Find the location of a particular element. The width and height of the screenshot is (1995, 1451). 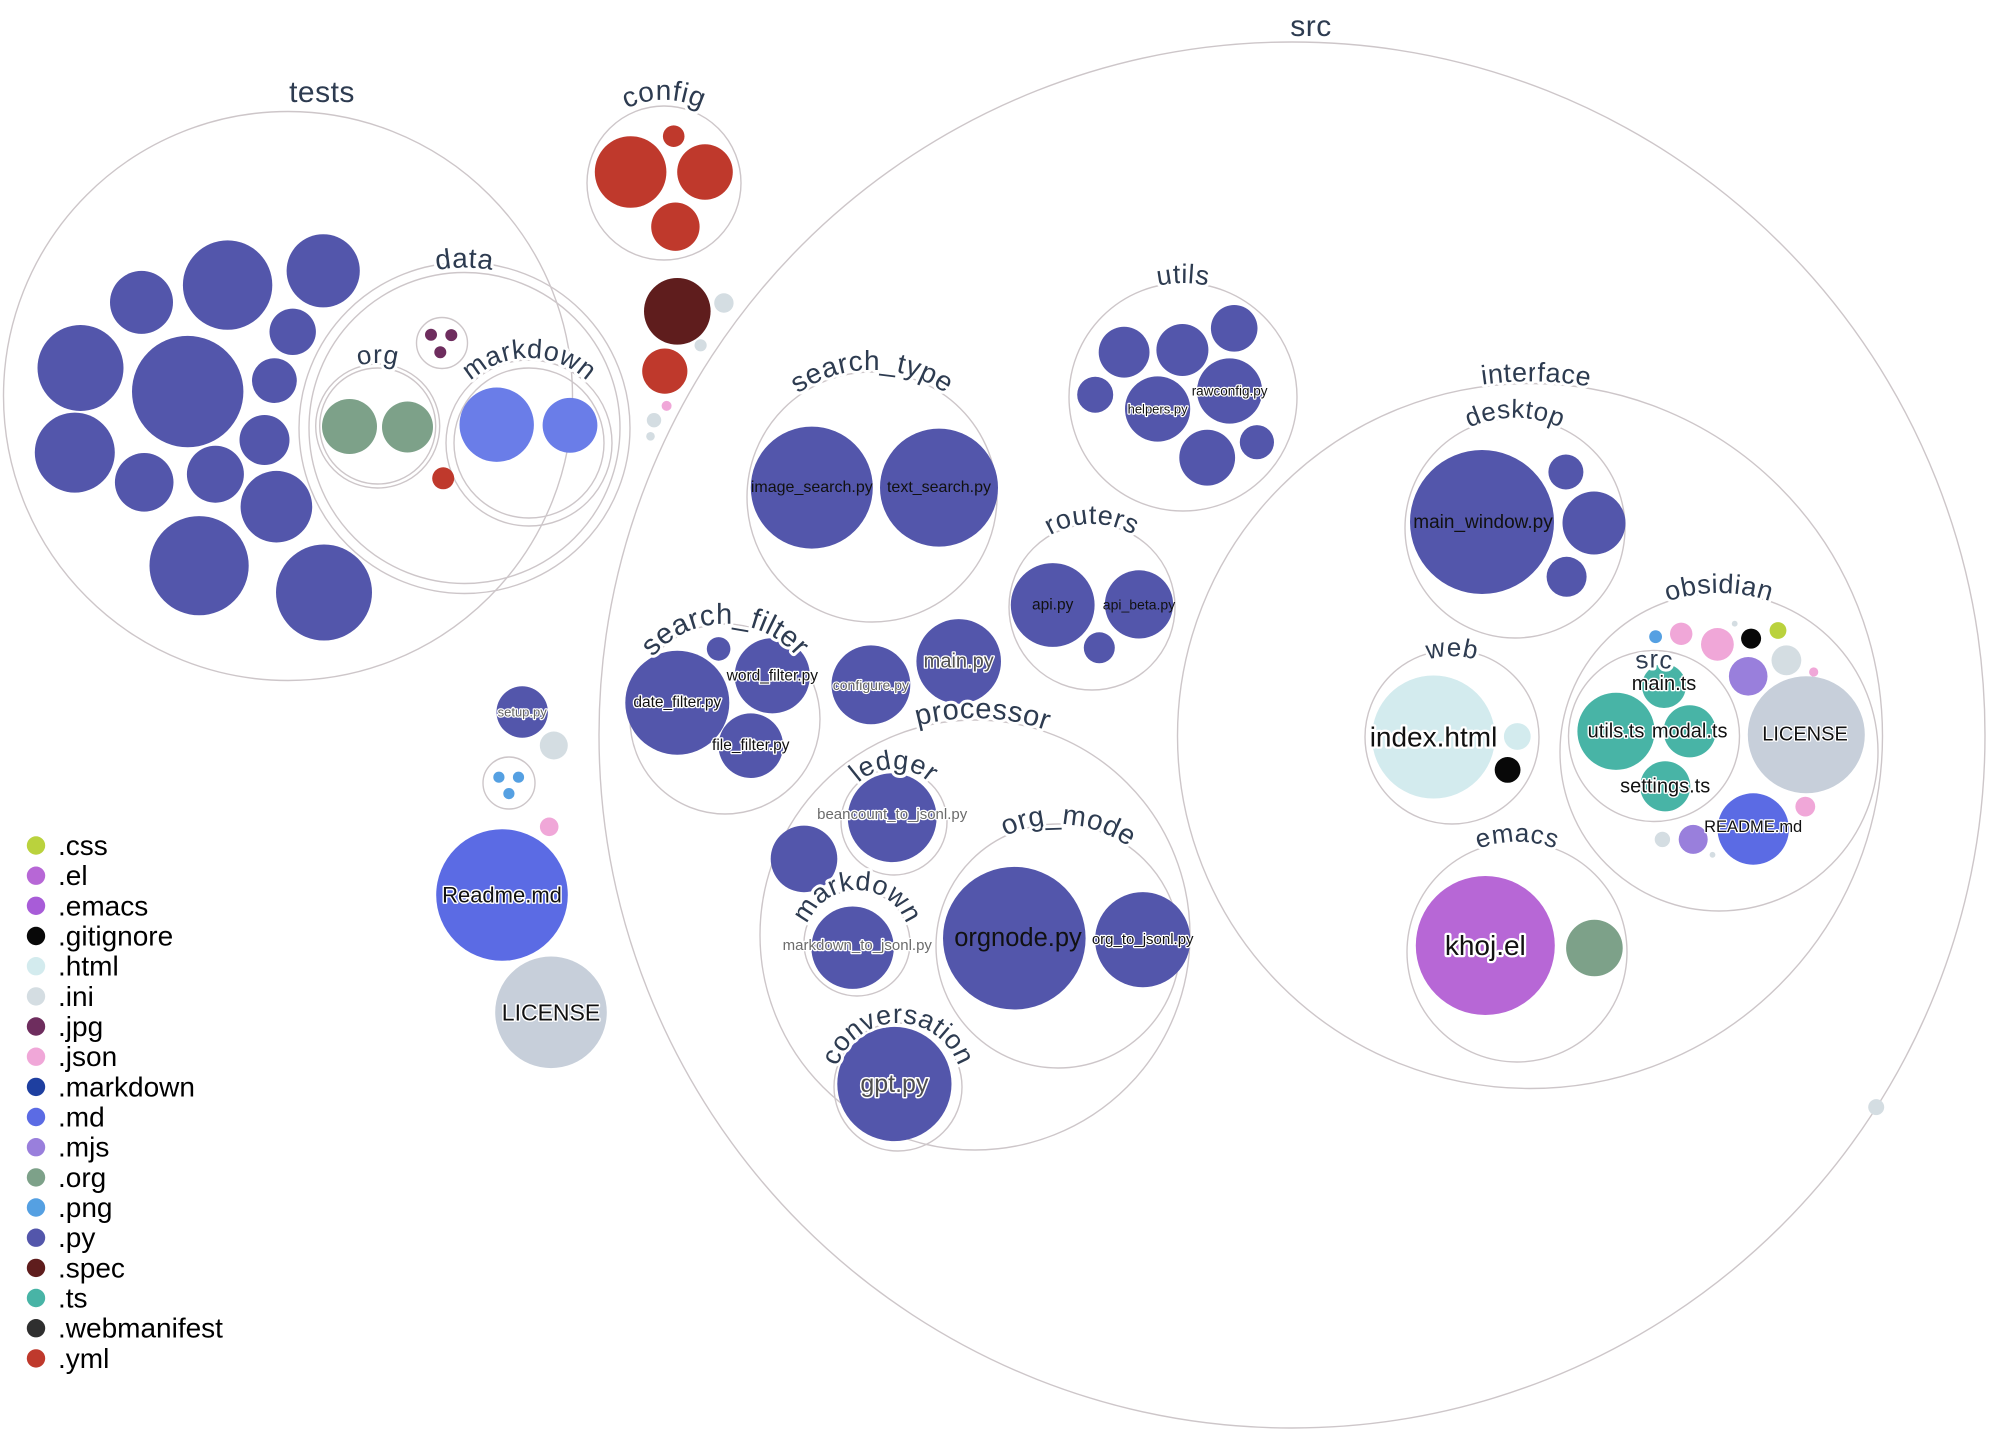

svg-text: web is located at coordinates (1451, 648).